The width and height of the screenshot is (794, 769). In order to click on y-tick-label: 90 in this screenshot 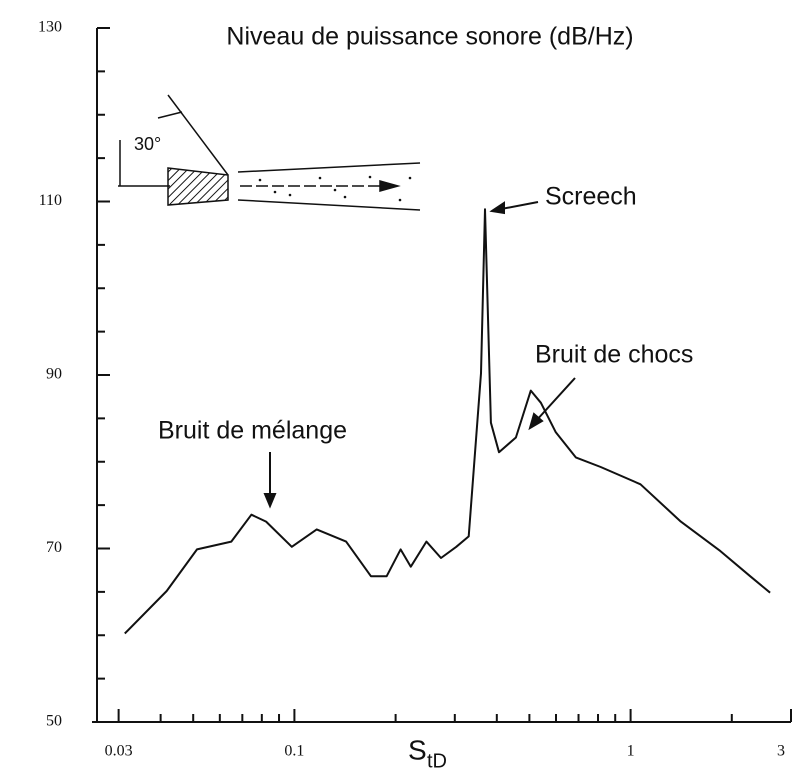, I will do `click(54, 374)`.